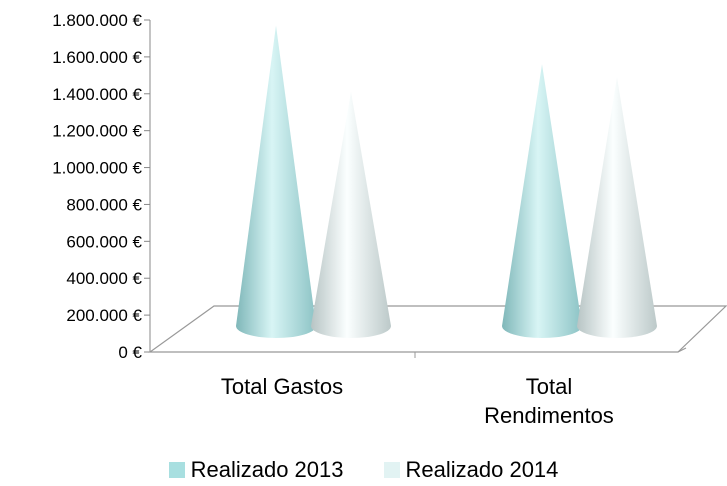 The image size is (727, 486). I want to click on legend-item-realizado-2014: Realizado 2014, so click(471, 470).